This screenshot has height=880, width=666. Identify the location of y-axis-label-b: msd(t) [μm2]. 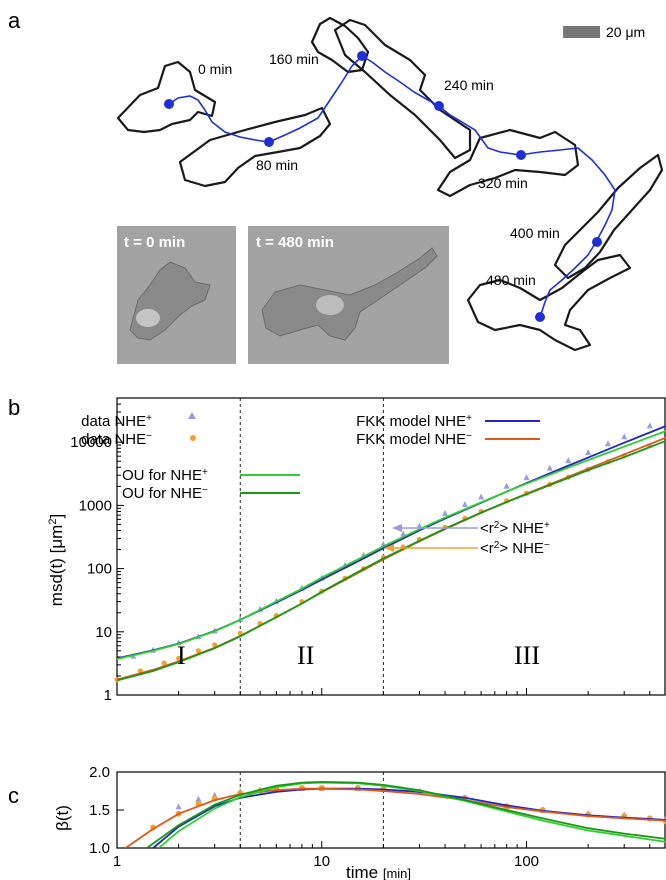
(56, 560).